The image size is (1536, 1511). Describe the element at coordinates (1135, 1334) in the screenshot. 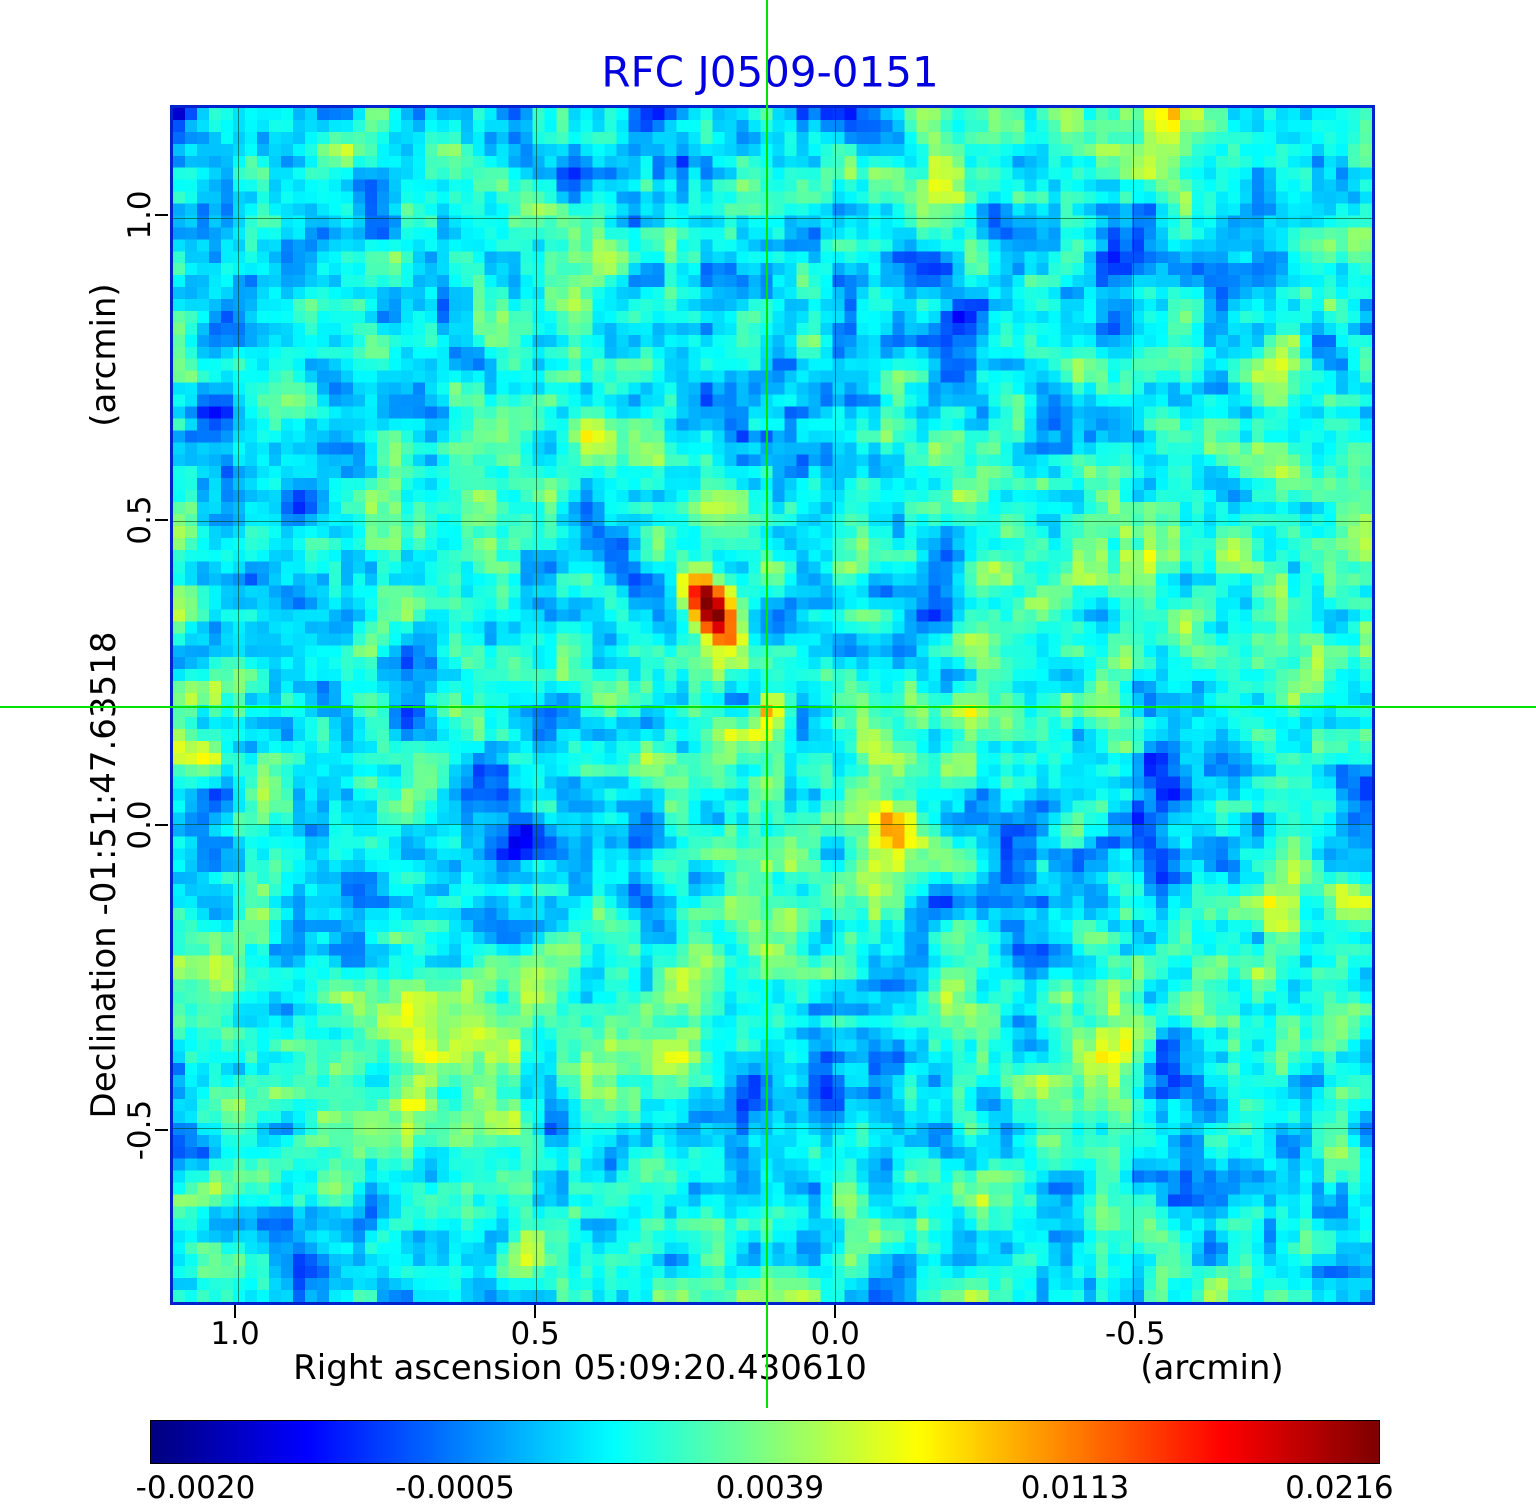

I see `x-tick-label: -0.5` at that location.